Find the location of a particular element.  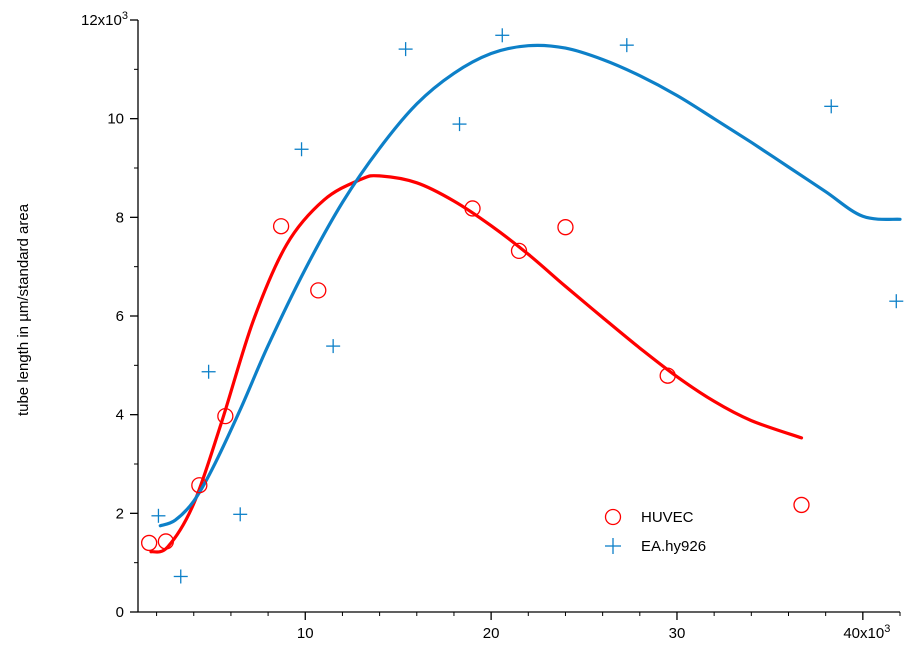

tick-label-main: 4 is located at coordinates (120, 415).